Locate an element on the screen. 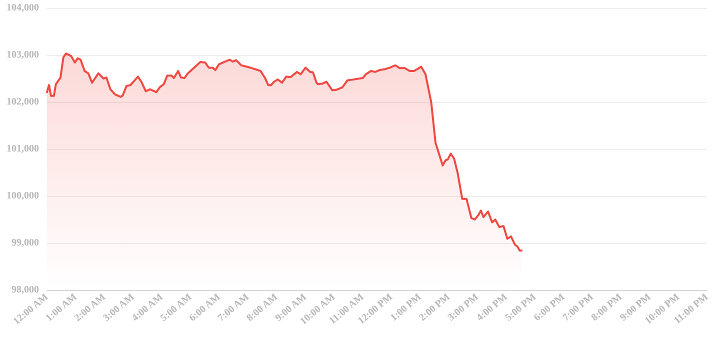  y-tick-label: 101,000 is located at coordinates (22, 149).